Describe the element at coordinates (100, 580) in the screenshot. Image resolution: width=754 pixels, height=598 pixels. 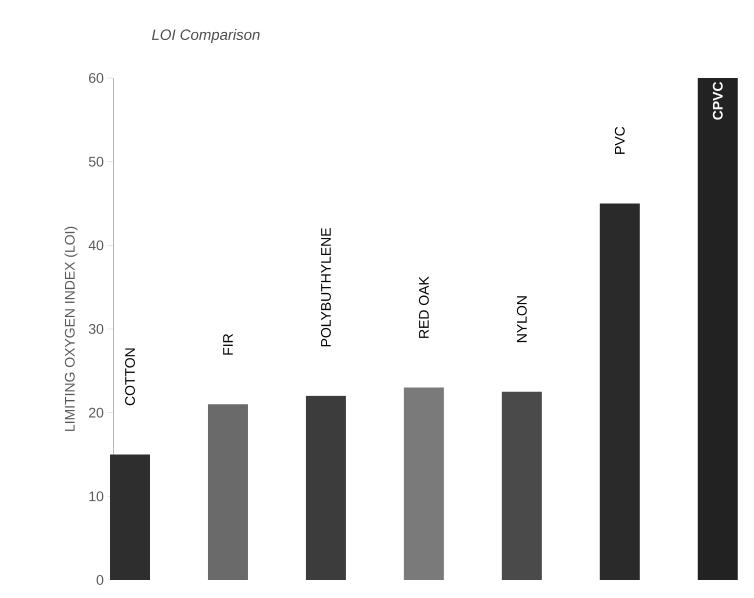
I see `y-tick-label: 0` at that location.